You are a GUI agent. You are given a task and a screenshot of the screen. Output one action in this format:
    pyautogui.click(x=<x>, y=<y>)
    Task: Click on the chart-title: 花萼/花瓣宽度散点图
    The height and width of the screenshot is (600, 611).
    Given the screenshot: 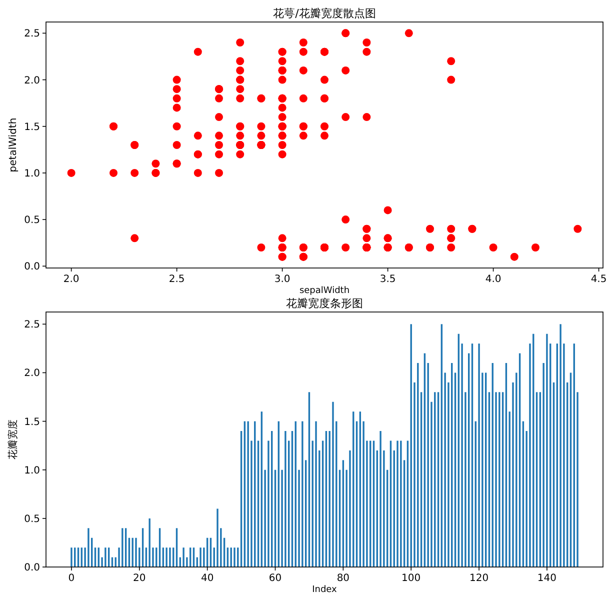 What is the action you would take?
    pyautogui.click(x=324, y=13)
    